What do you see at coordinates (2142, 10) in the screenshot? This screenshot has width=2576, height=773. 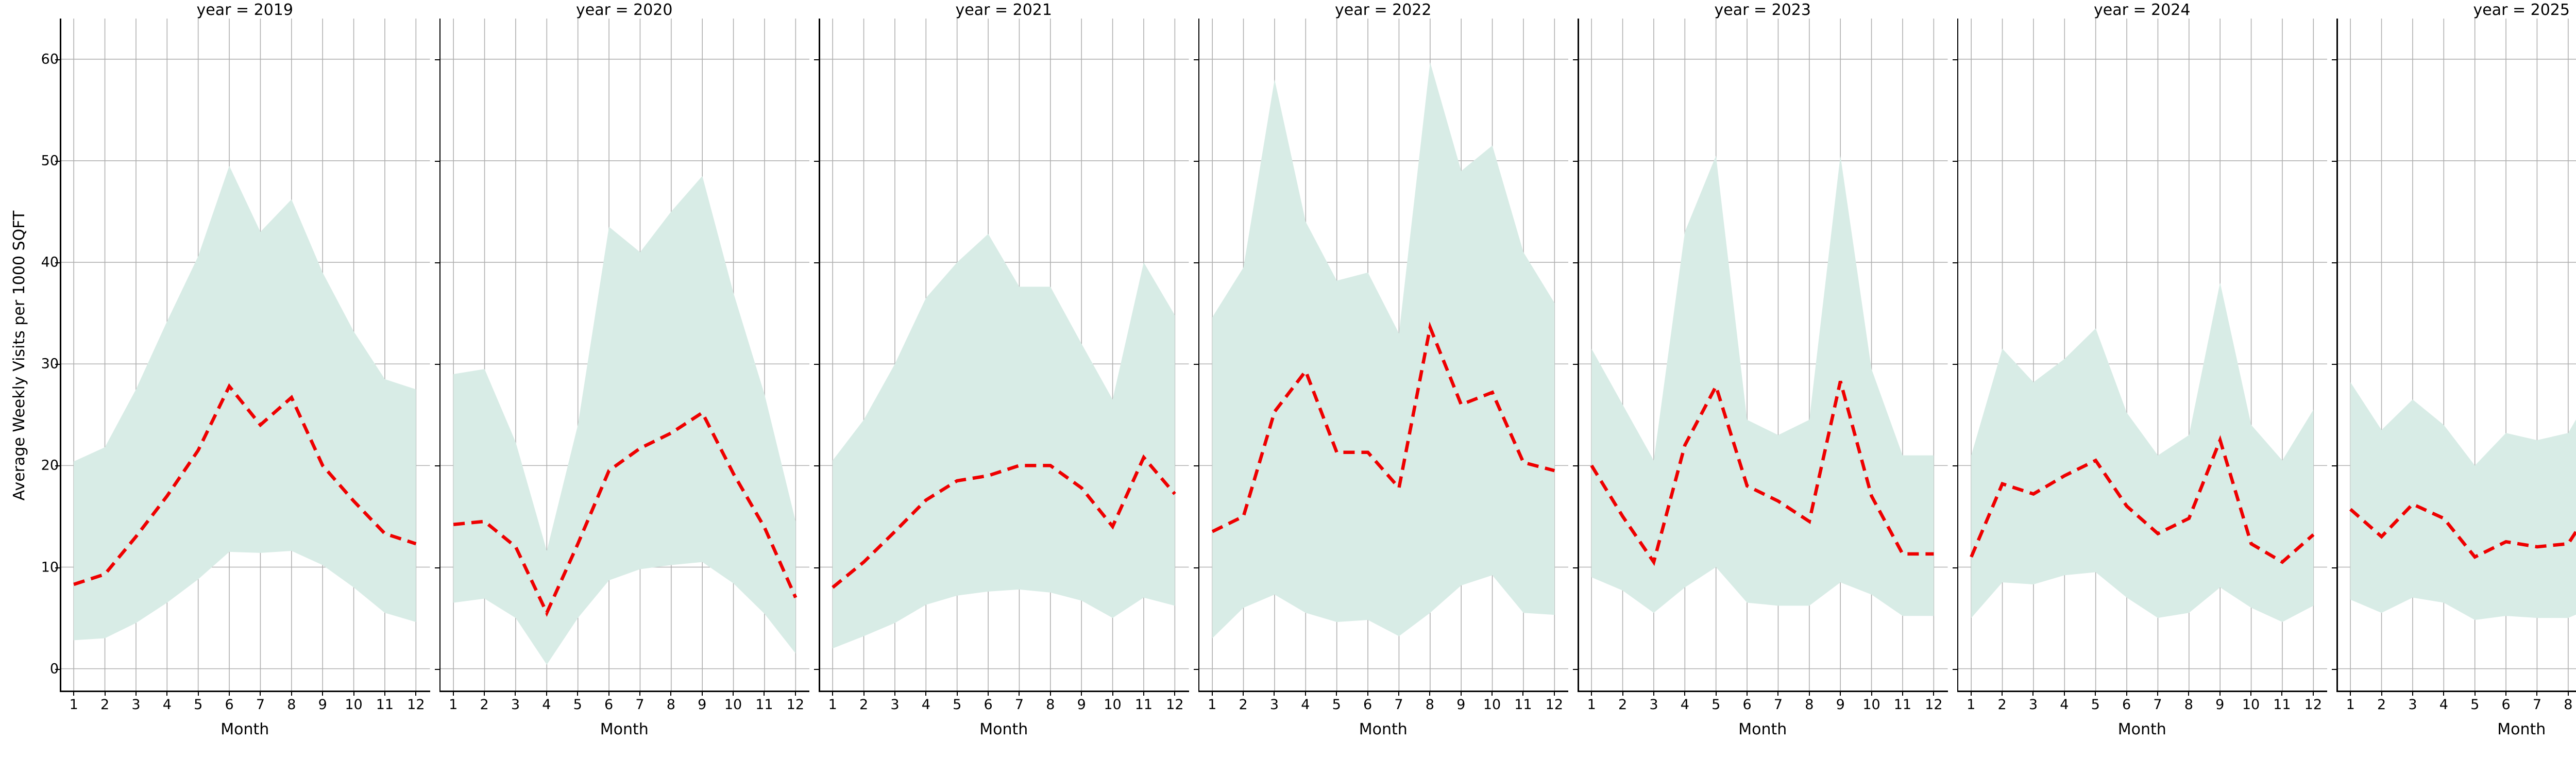 I see `panel-title: year = 2024` at bounding box center [2142, 10].